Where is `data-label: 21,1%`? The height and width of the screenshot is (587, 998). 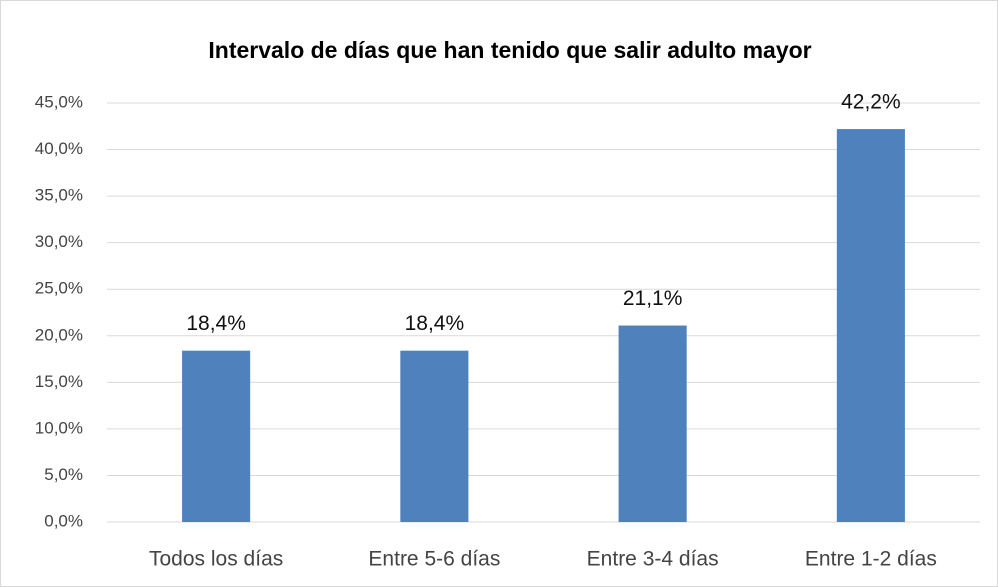
data-label: 21,1% is located at coordinates (653, 298).